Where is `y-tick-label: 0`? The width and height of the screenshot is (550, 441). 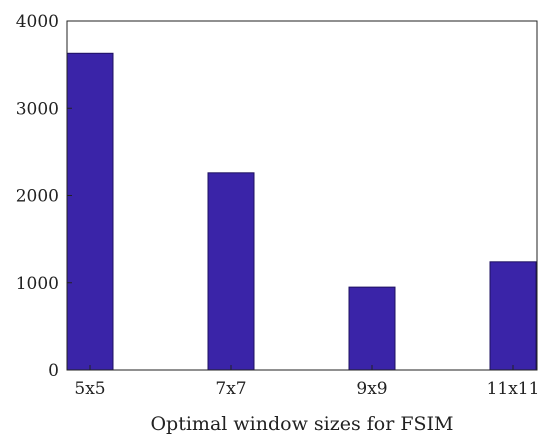 y-tick-label: 0 is located at coordinates (53, 371).